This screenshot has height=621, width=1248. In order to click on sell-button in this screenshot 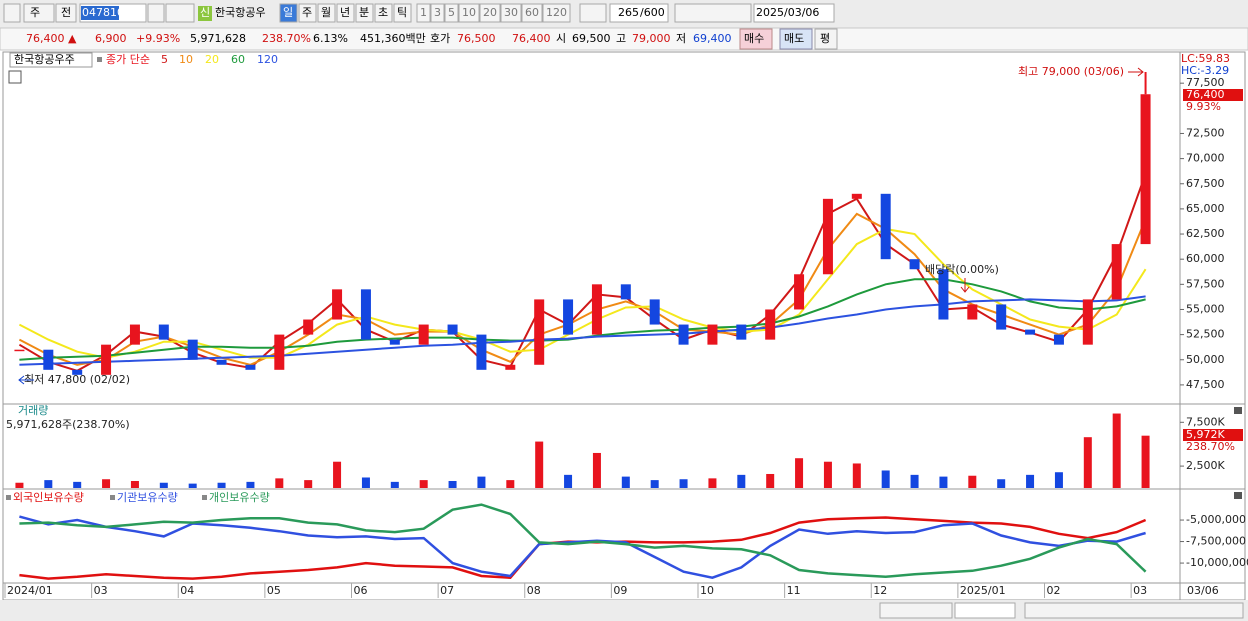, I will do `click(796, 39)`.